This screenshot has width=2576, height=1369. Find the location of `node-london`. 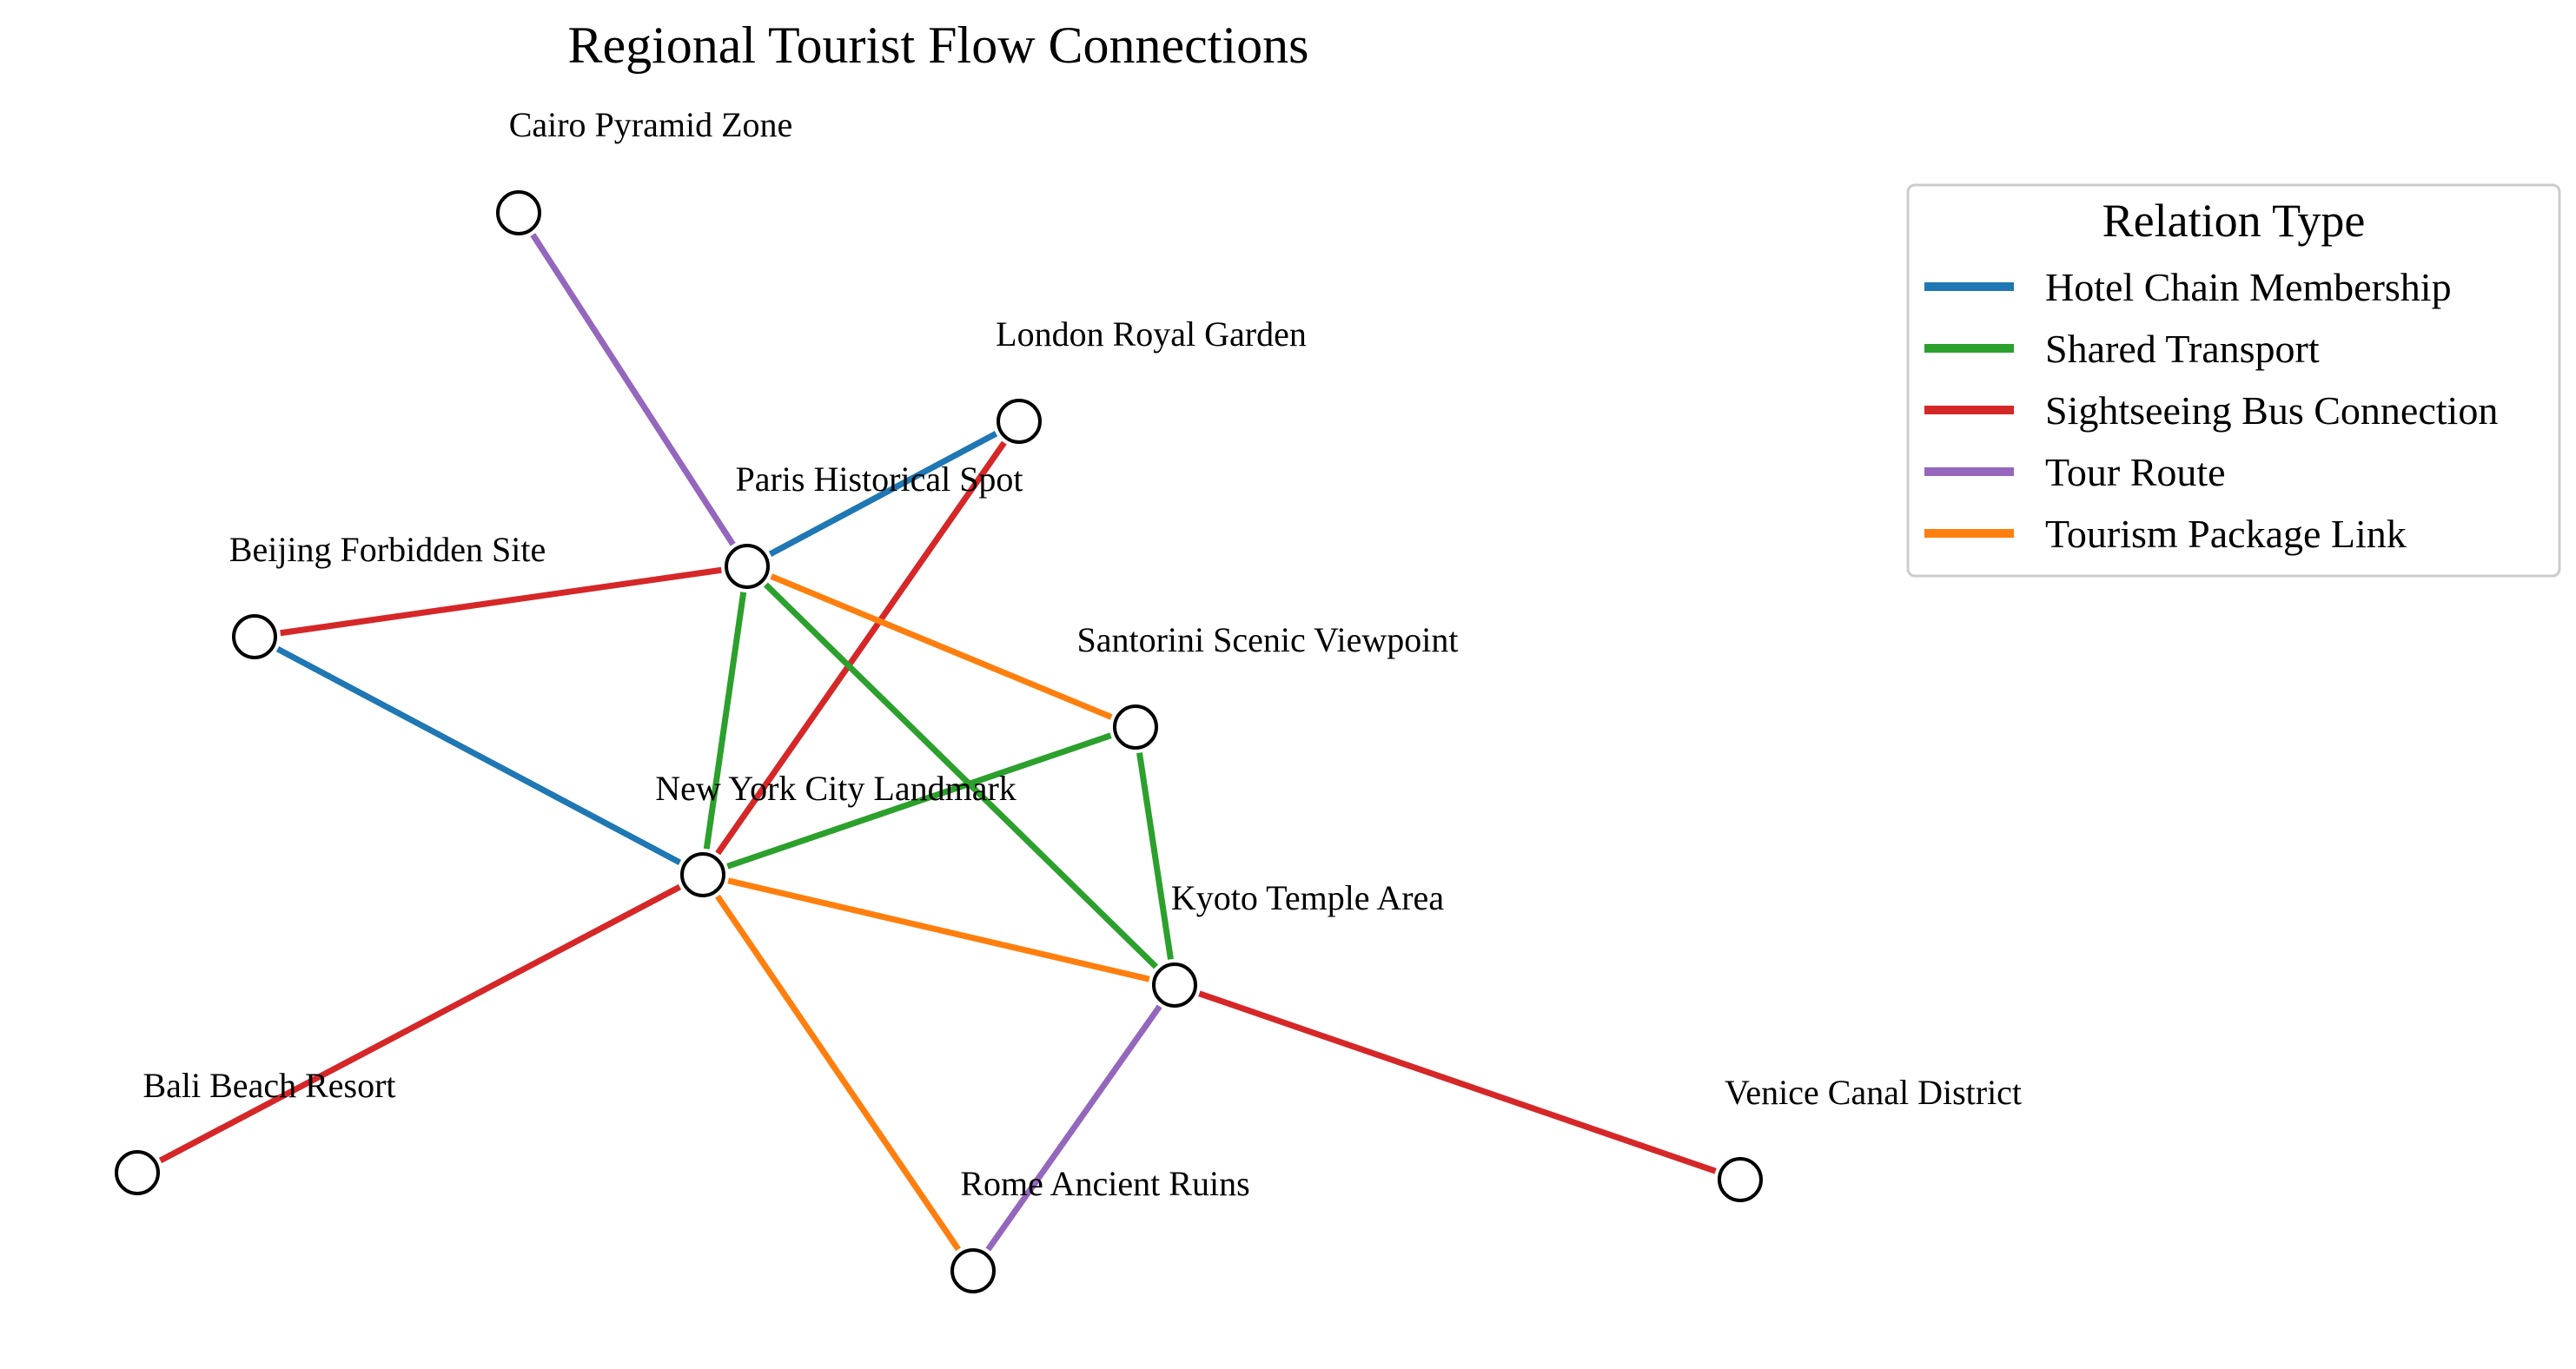

node-london is located at coordinates (1019, 421).